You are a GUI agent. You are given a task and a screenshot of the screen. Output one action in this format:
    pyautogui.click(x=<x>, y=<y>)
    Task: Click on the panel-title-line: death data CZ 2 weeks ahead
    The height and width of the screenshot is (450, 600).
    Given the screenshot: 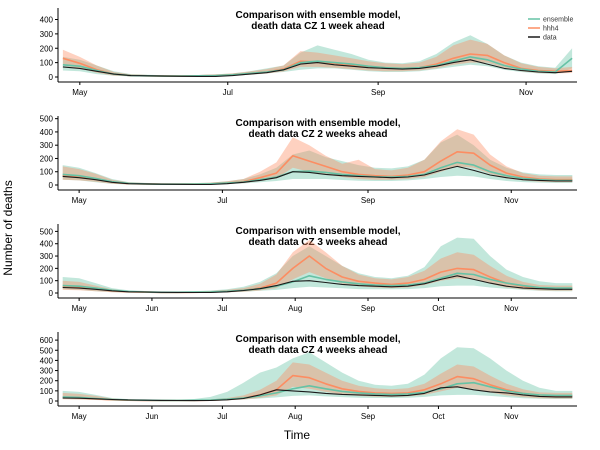 What is the action you would take?
    pyautogui.click(x=318, y=134)
    